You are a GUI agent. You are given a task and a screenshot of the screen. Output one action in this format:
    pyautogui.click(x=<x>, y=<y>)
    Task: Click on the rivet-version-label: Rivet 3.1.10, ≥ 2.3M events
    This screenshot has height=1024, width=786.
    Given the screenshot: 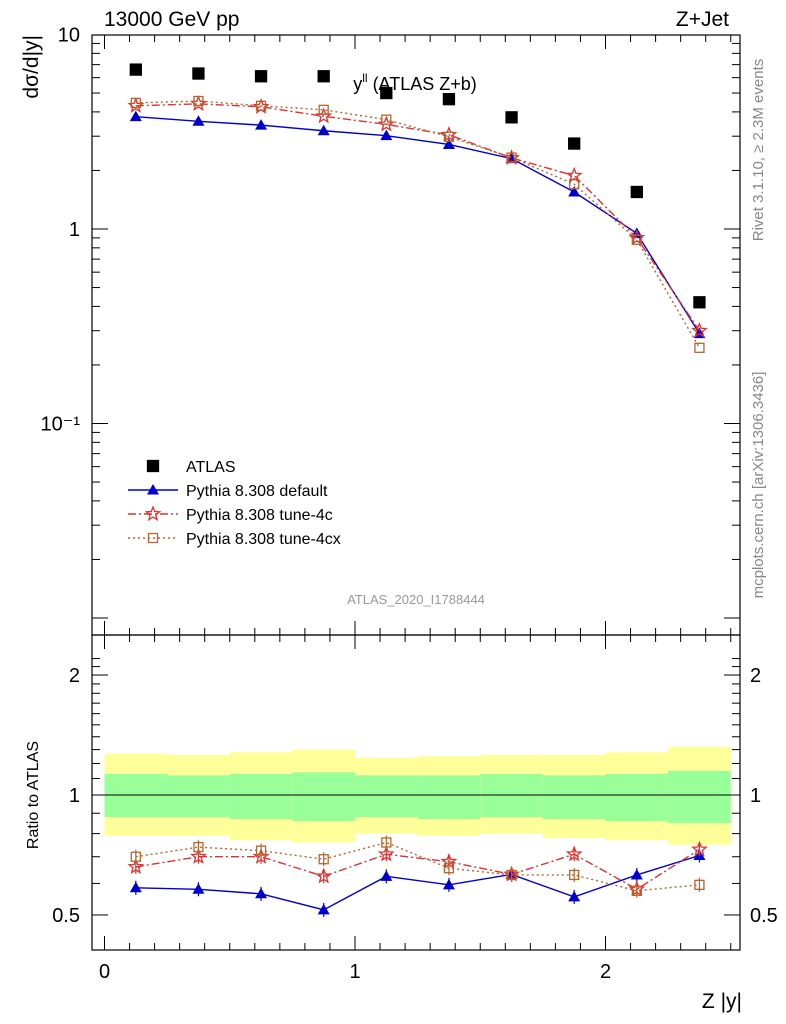 What is the action you would take?
    pyautogui.click(x=758, y=150)
    